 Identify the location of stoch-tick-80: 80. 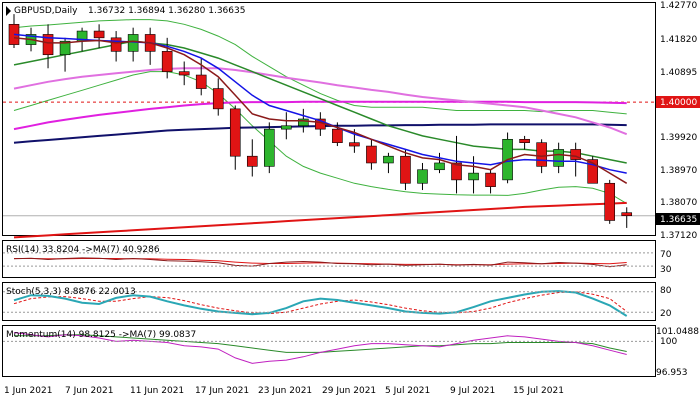
(666, 291).